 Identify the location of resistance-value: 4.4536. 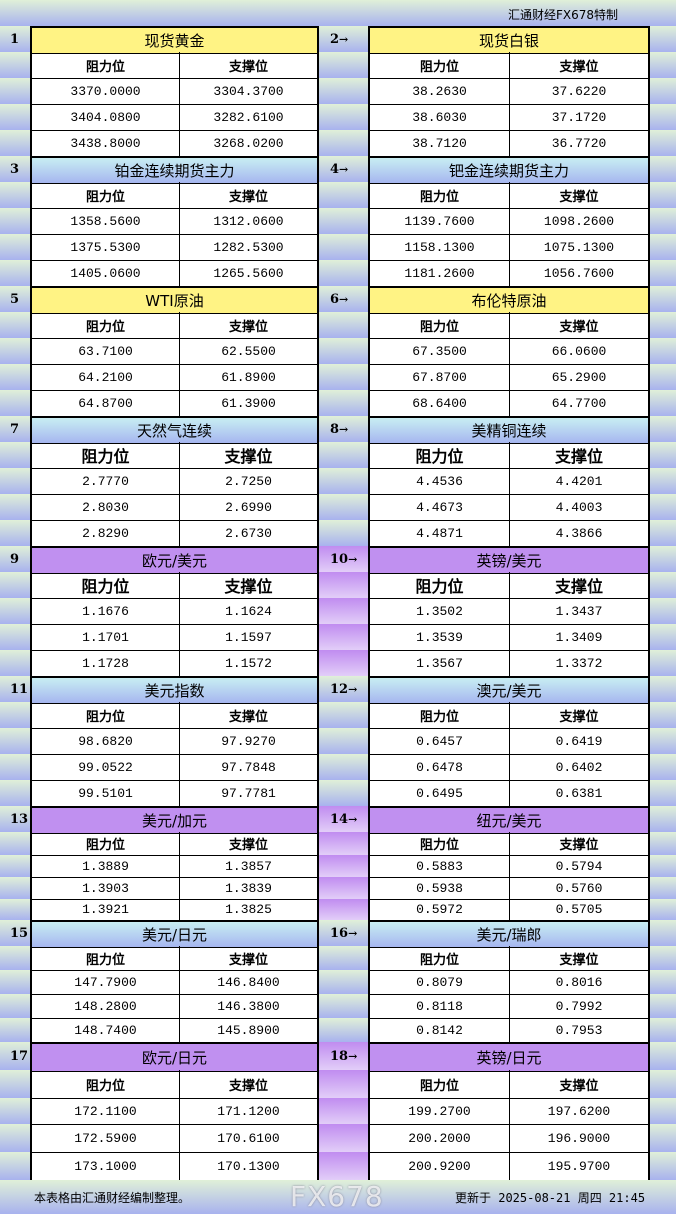
(440, 481).